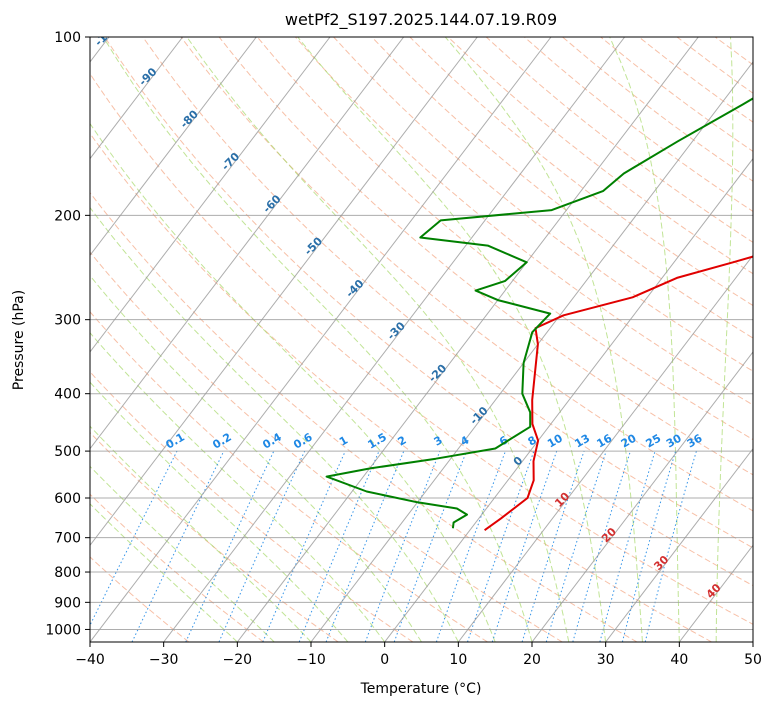 Image resolution: width=775 pixels, height=708 pixels. Describe the element at coordinates (106, 34) in the screenshot. I see `isotherm-label: -100` at that location.